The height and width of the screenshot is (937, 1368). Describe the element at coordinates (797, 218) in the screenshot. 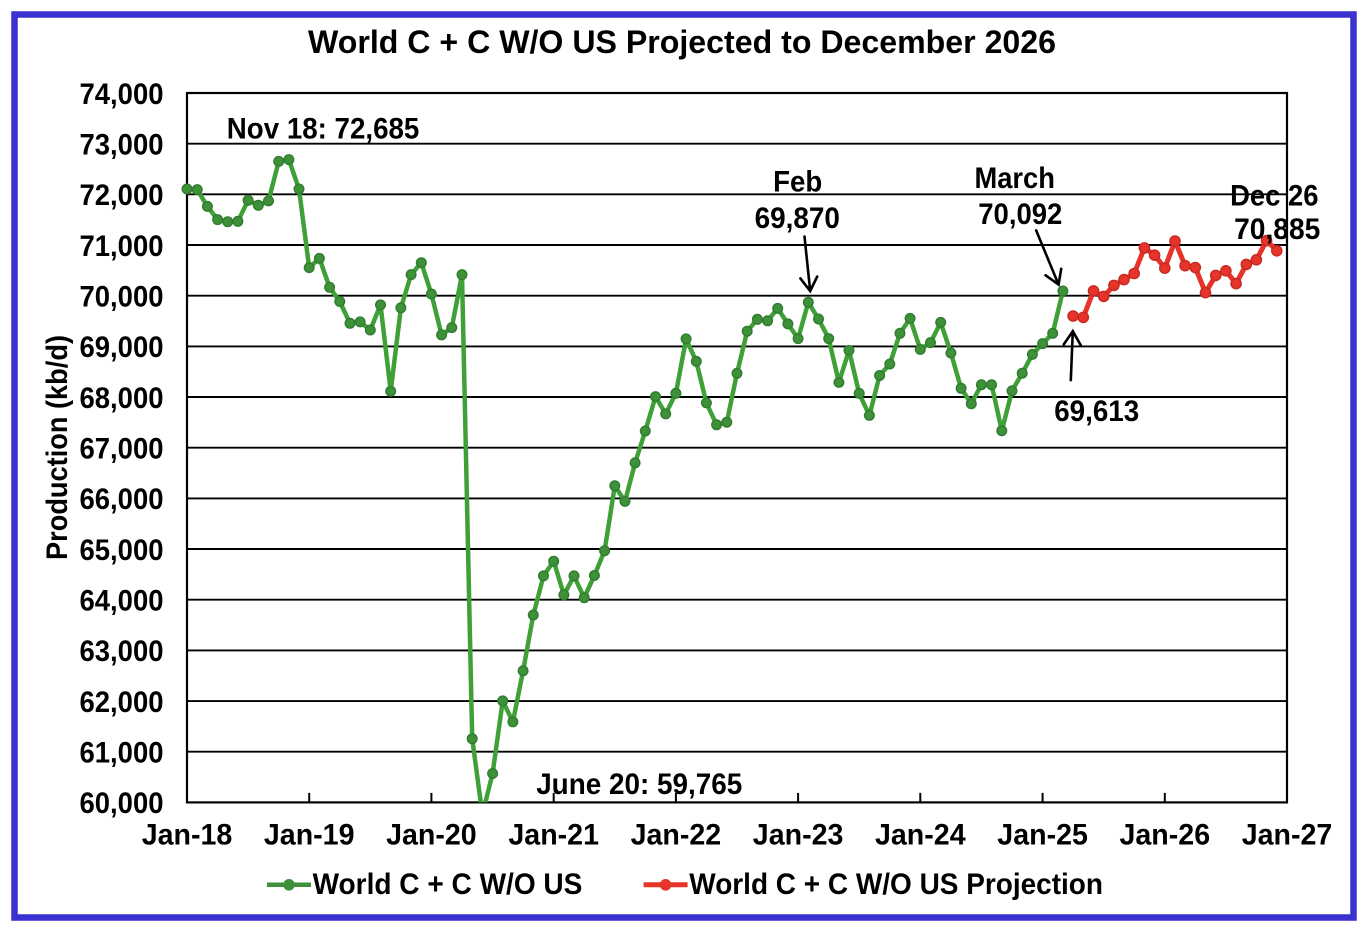

I see `svg-text: 69,870` at that location.